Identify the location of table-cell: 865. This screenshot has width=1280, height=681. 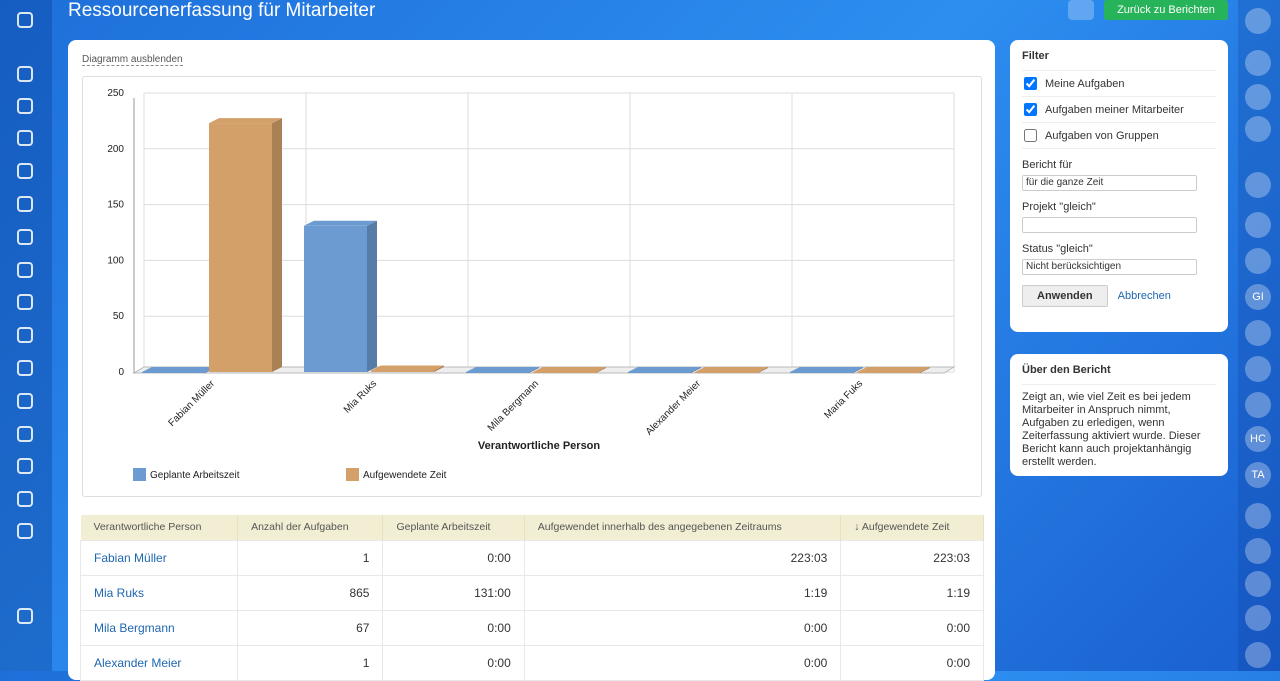
(310, 592).